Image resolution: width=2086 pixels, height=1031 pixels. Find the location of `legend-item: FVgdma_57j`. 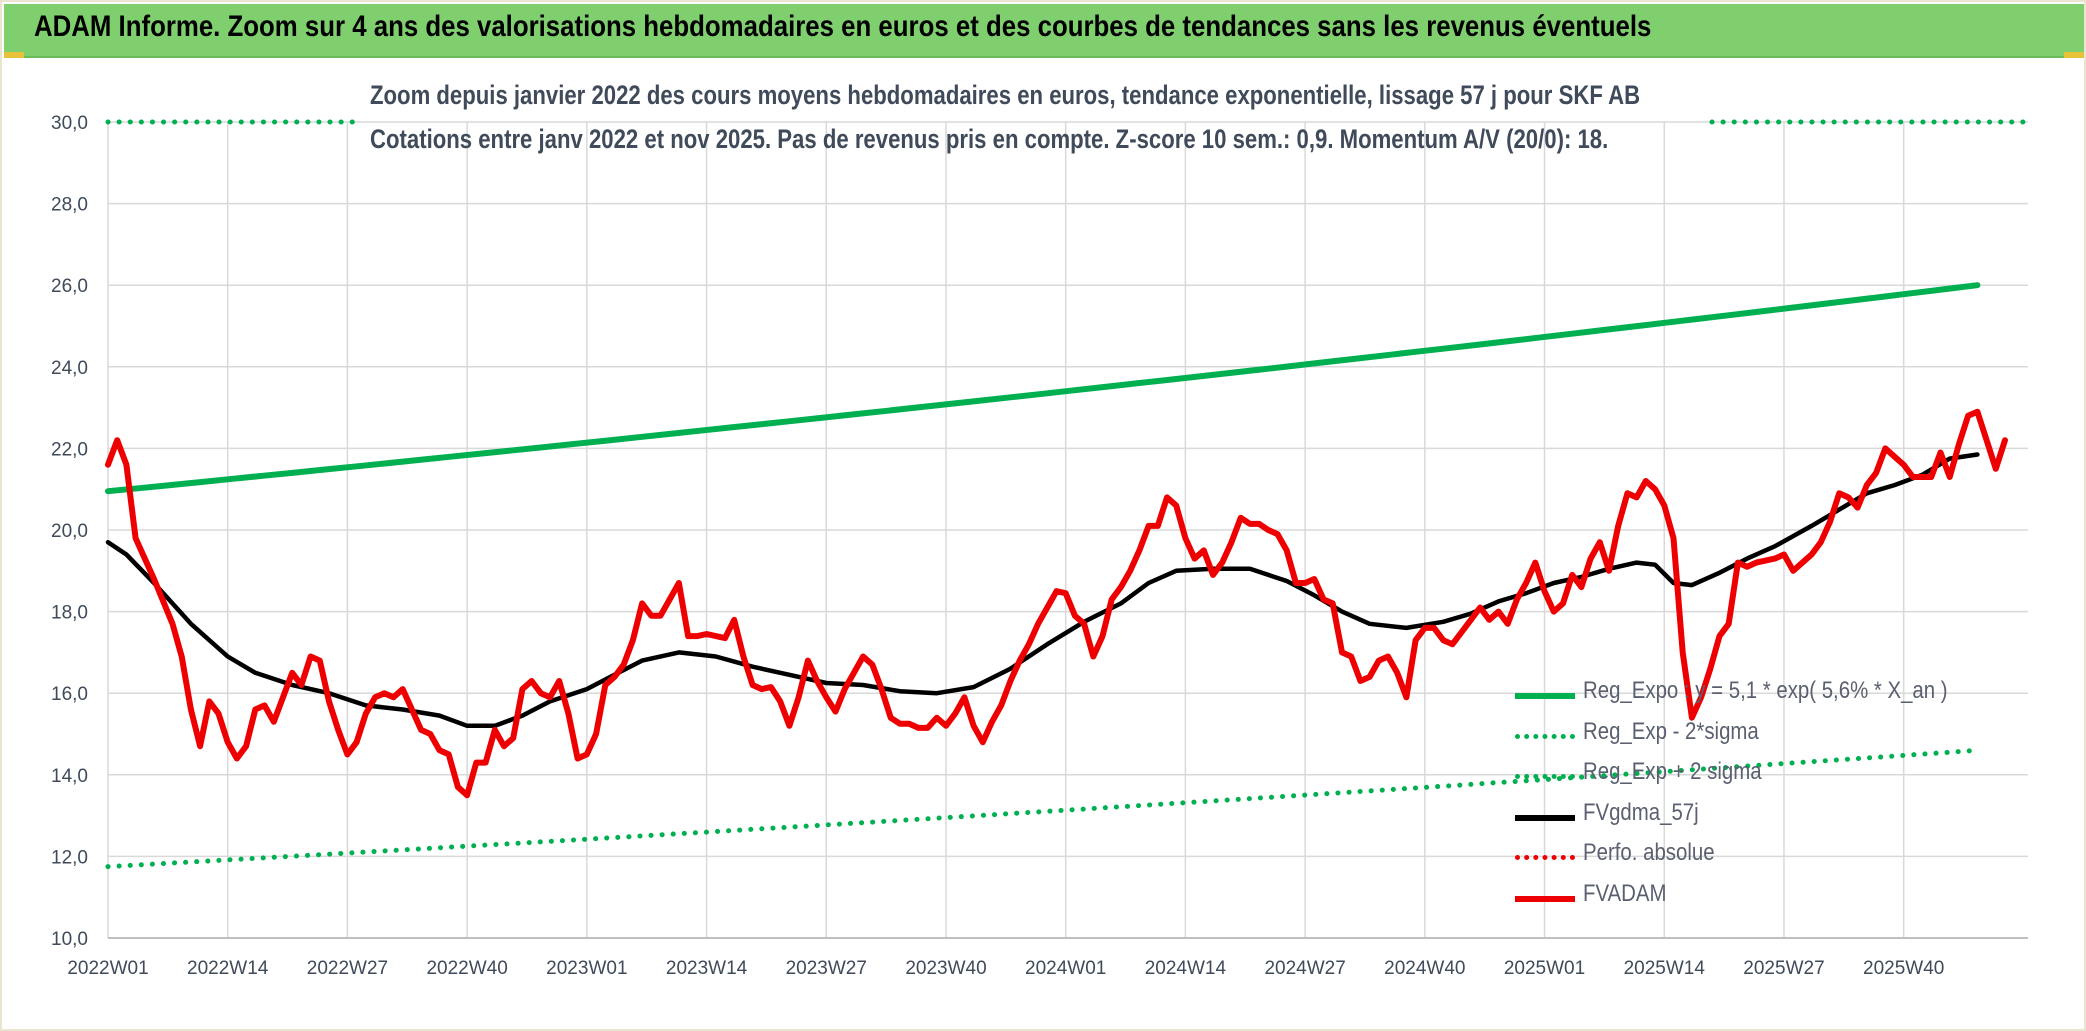

legend-item: FVgdma_57j is located at coordinates (1765, 817).